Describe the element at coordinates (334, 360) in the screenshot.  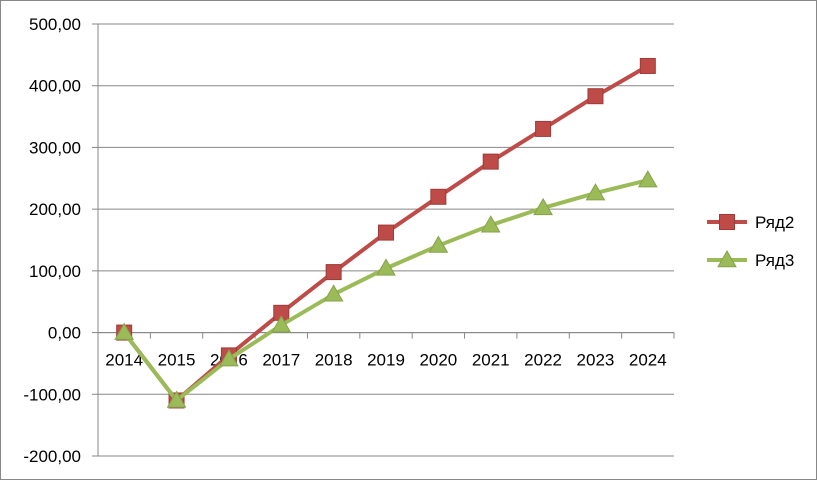
I see `x-tick-label: 2018` at that location.